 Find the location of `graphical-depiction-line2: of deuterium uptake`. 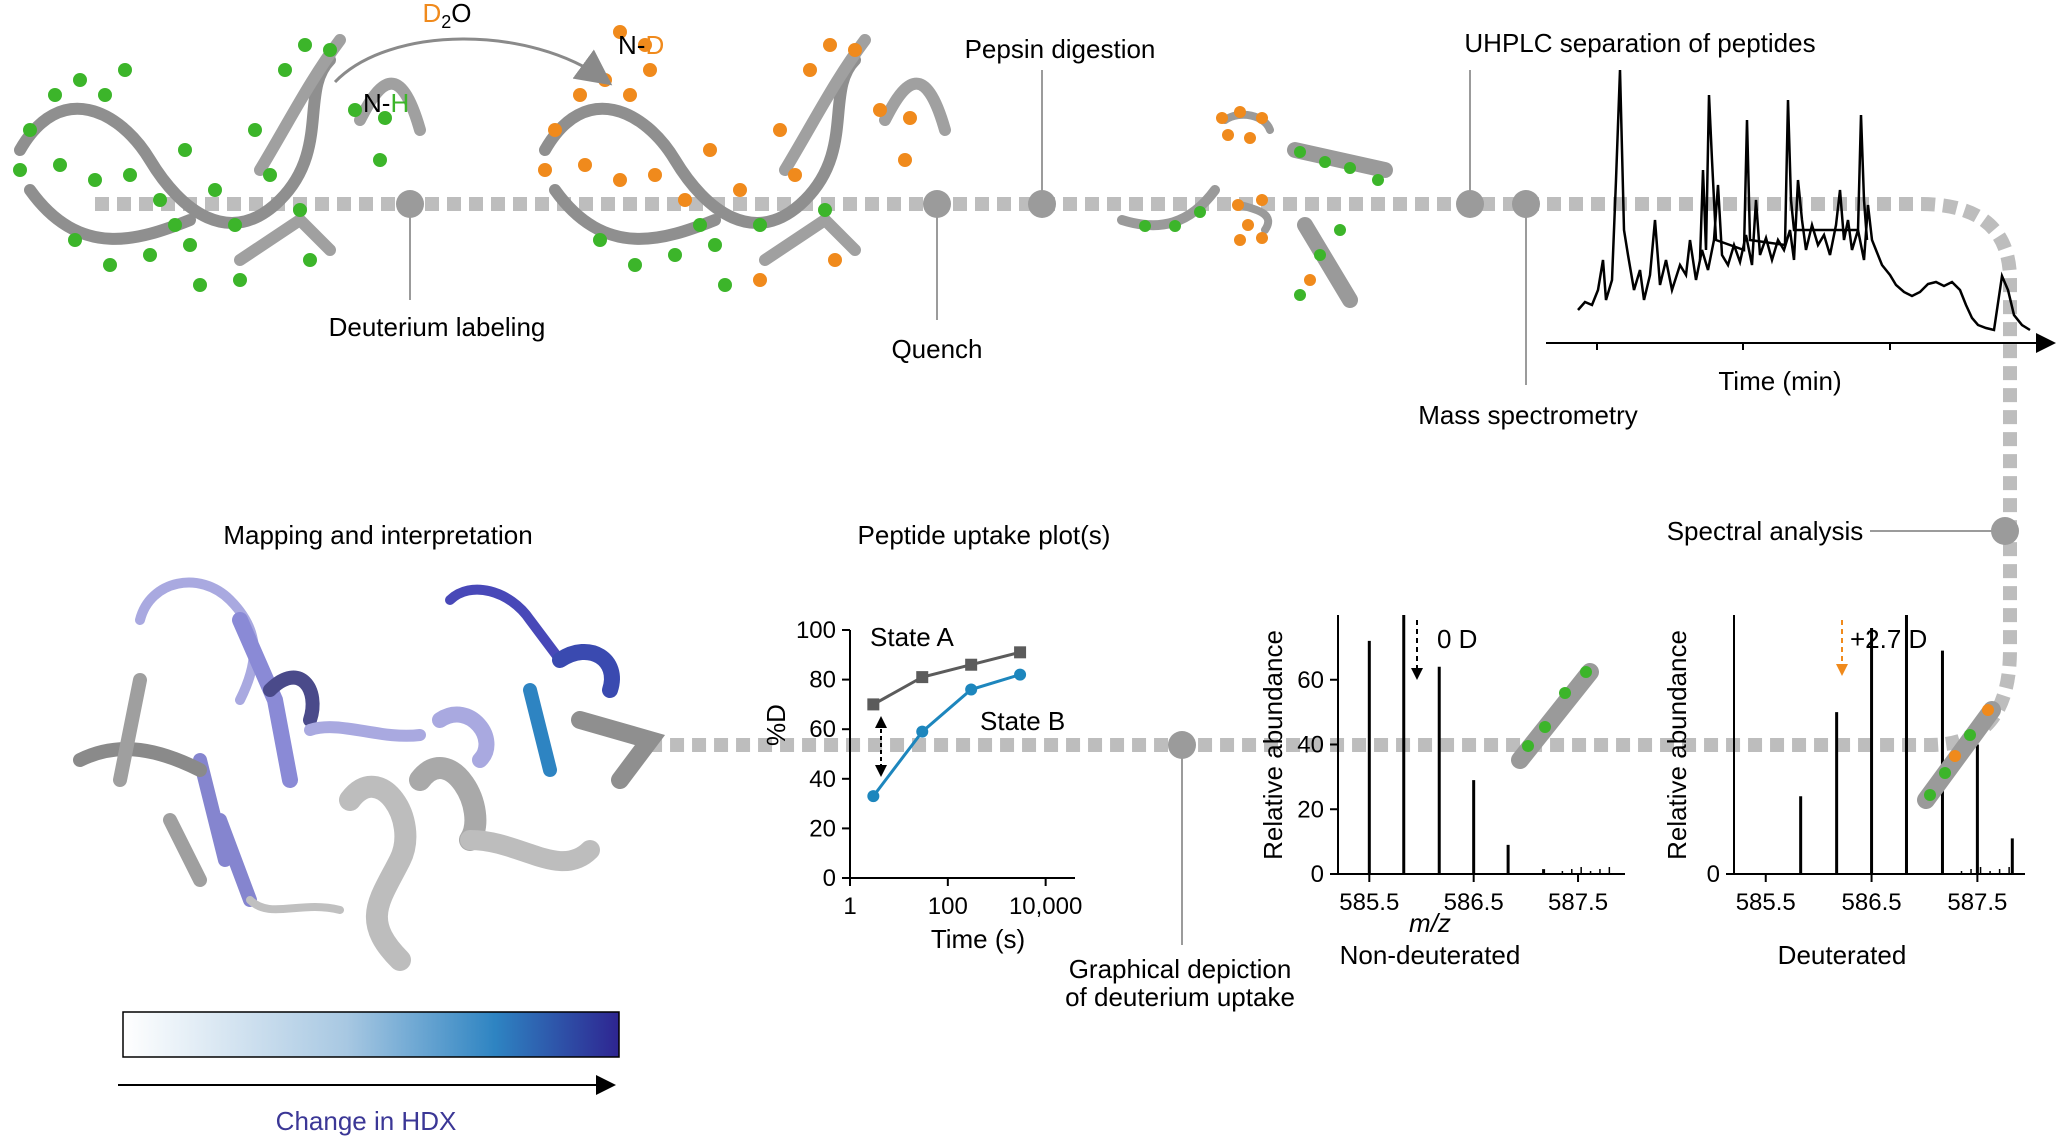

graphical-depiction-line2: of deuterium uptake is located at coordinates (1180, 997).